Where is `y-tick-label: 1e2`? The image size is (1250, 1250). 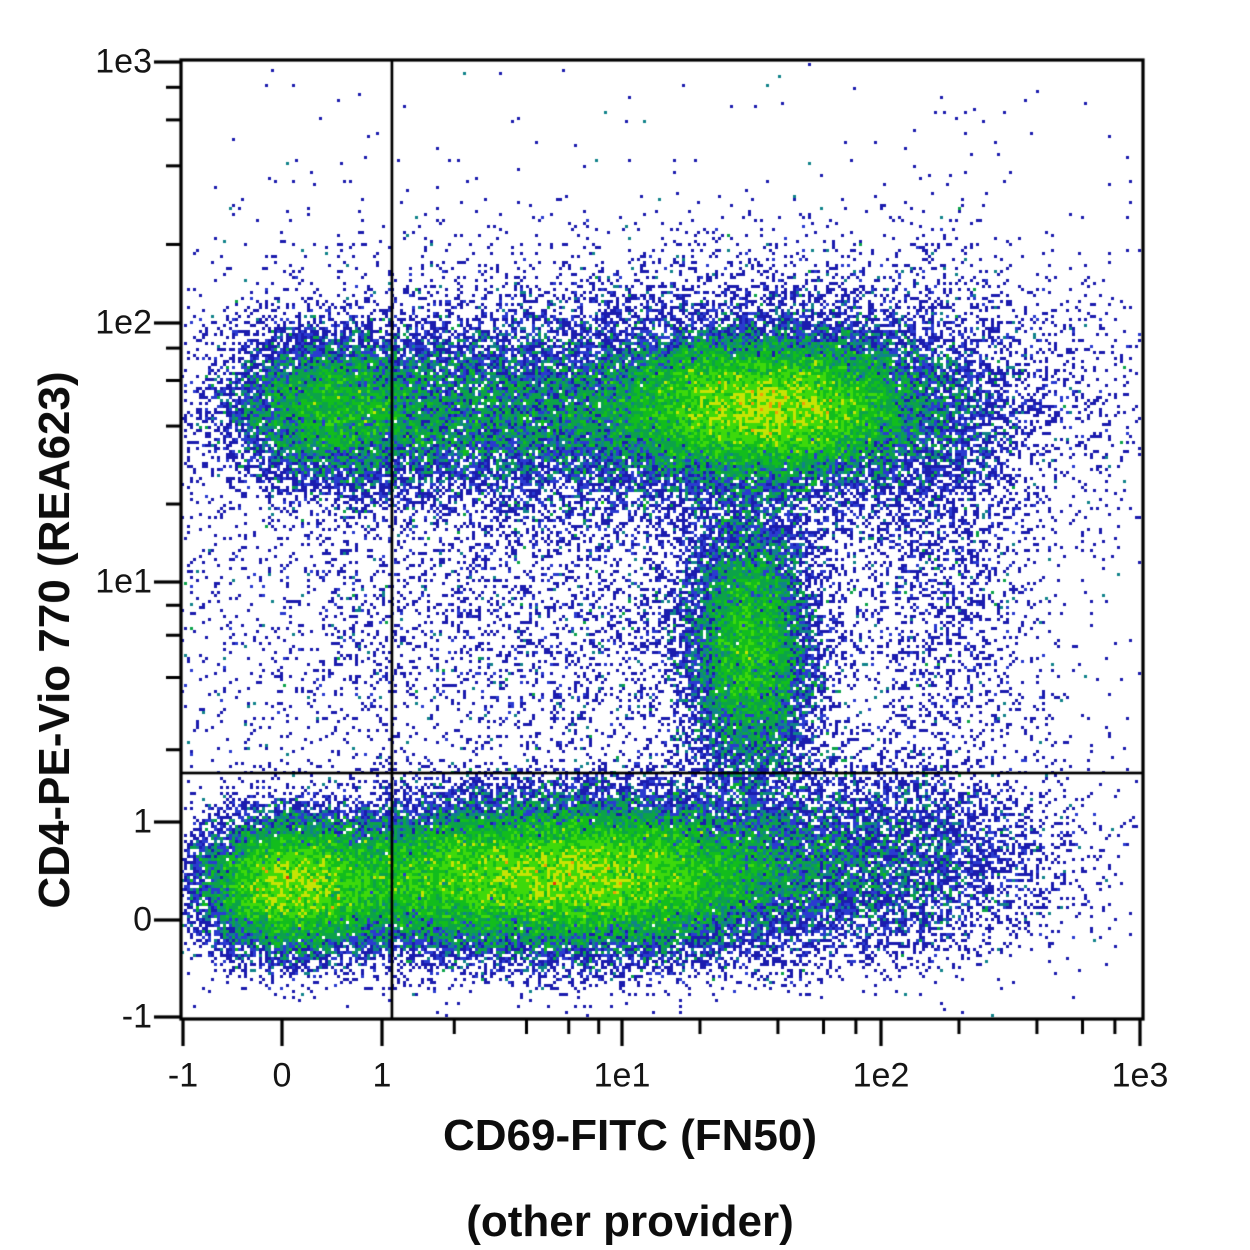 y-tick-label: 1e2 is located at coordinates (123, 322).